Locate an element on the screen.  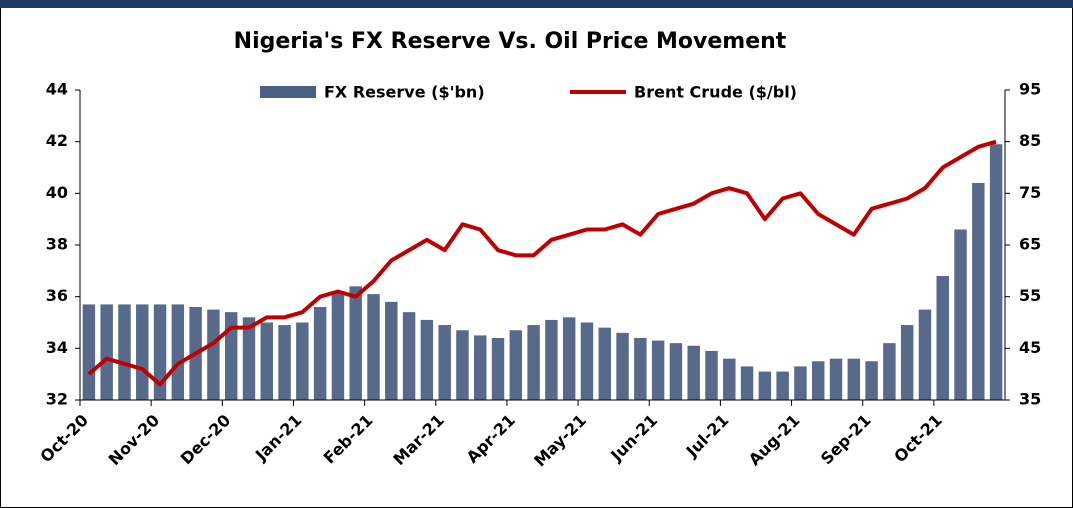
y2-tick-label: 95 is located at coordinates (1030, 89).